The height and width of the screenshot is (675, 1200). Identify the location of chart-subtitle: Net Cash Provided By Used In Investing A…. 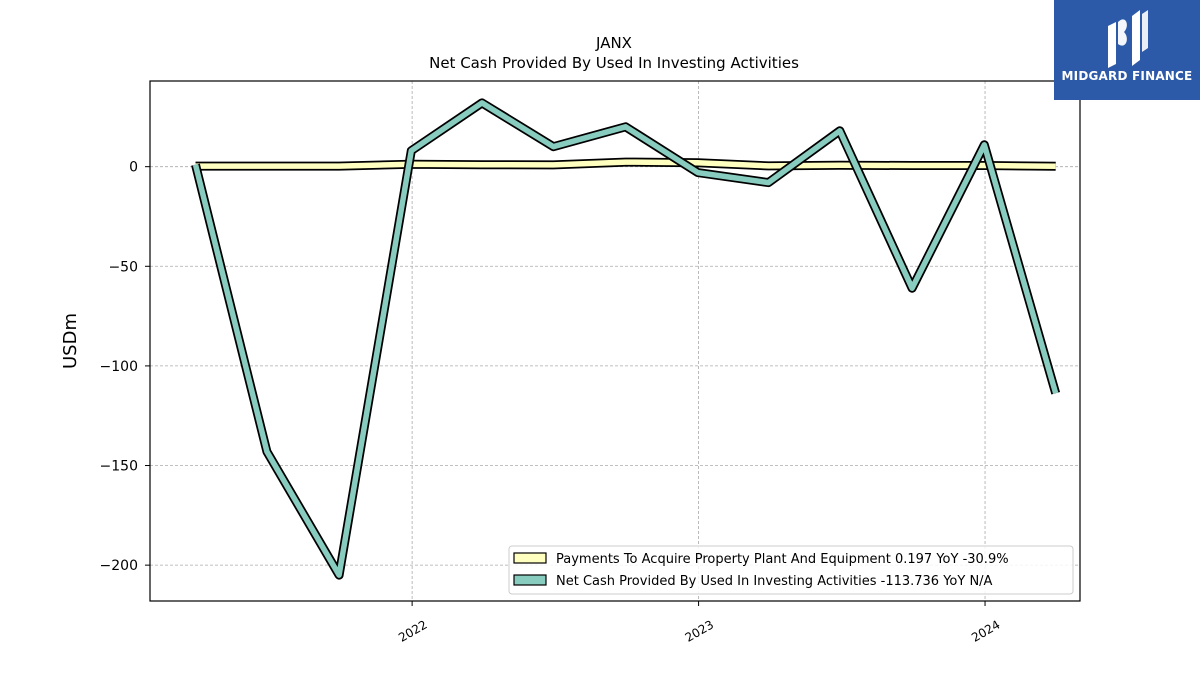
(614, 63).